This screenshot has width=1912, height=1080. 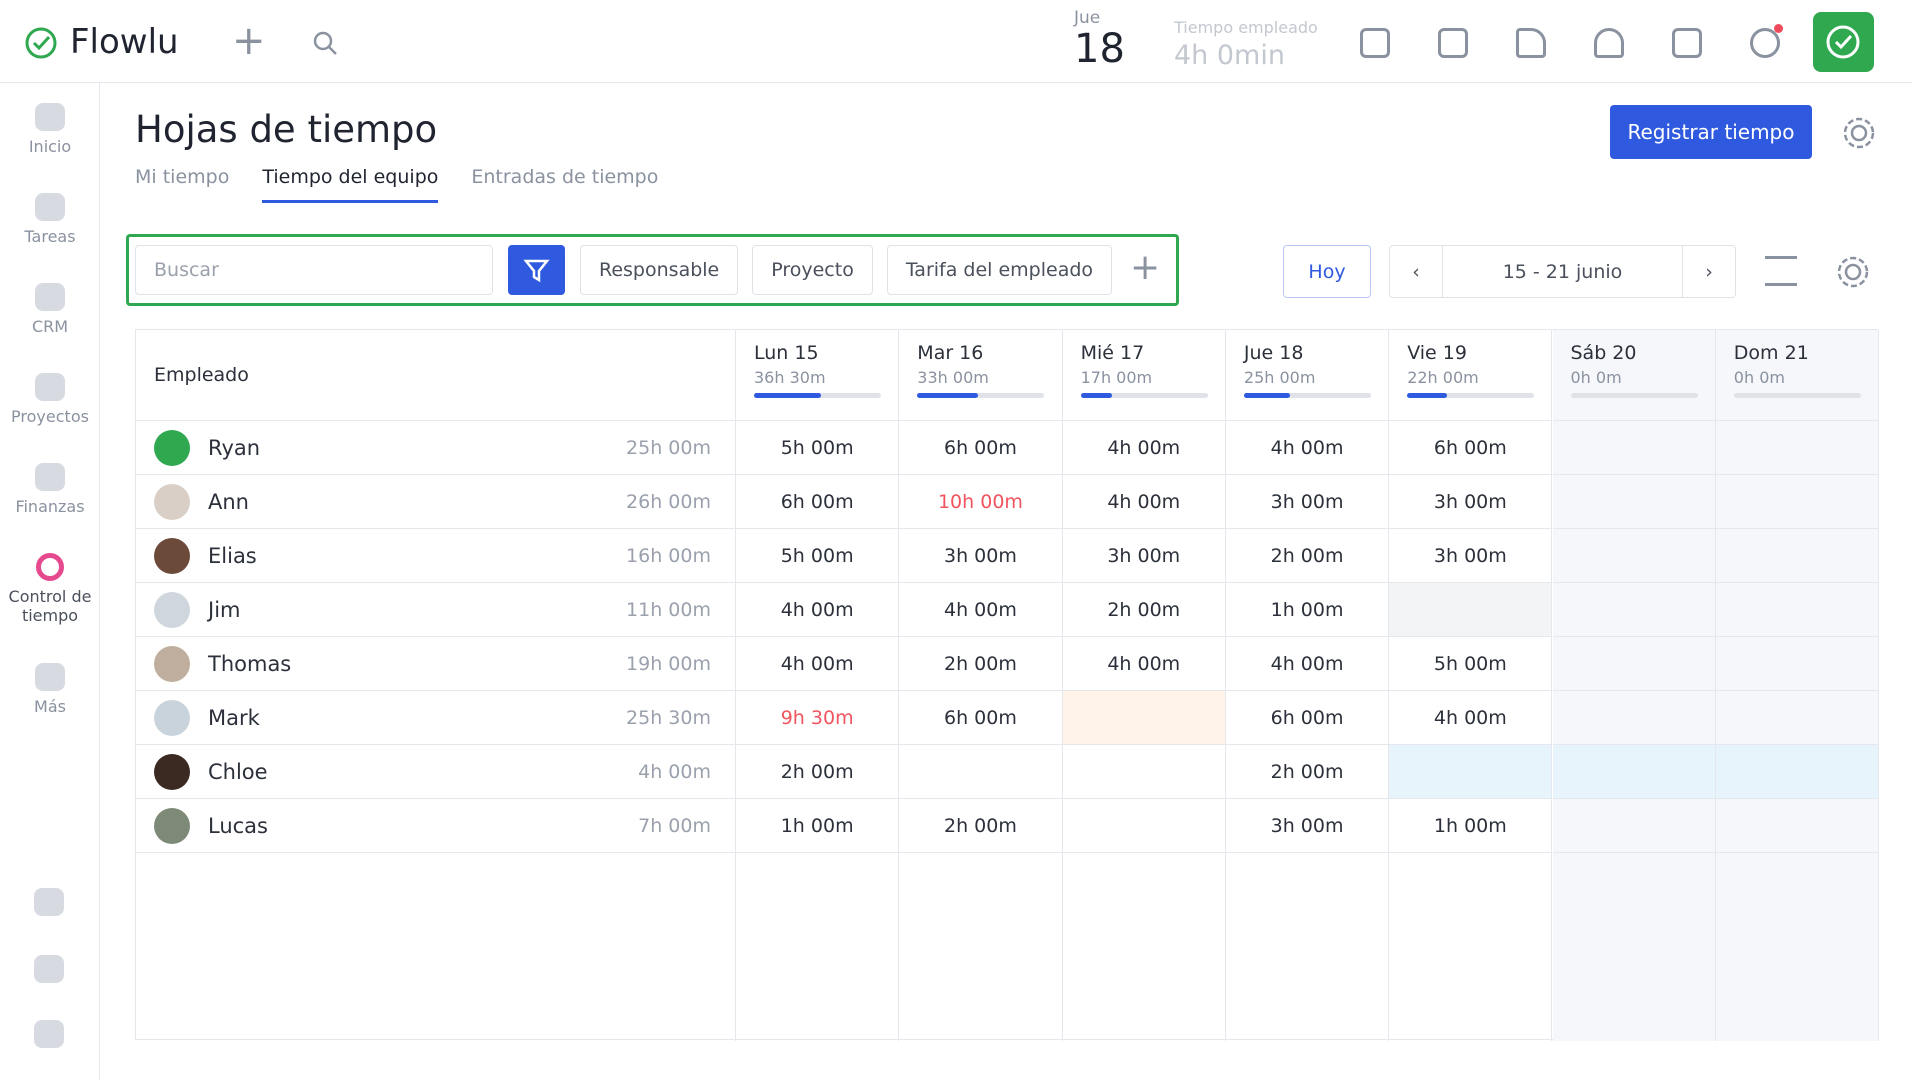 What do you see at coordinates (1687, 43) in the screenshot?
I see `chat-icon` at bounding box center [1687, 43].